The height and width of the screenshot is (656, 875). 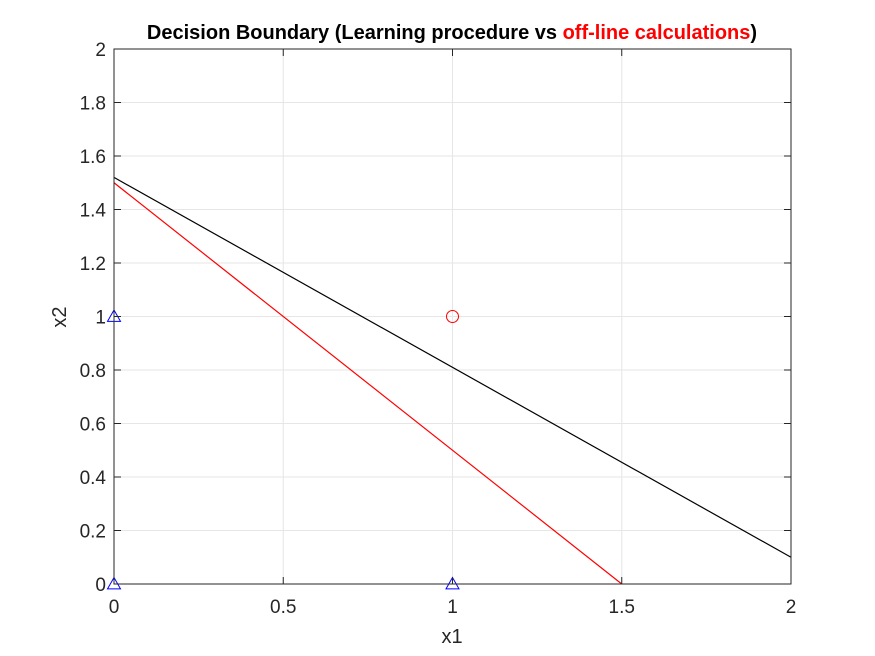 What do you see at coordinates (753, 33) in the screenshot?
I see `chart-title-suffix: )` at bounding box center [753, 33].